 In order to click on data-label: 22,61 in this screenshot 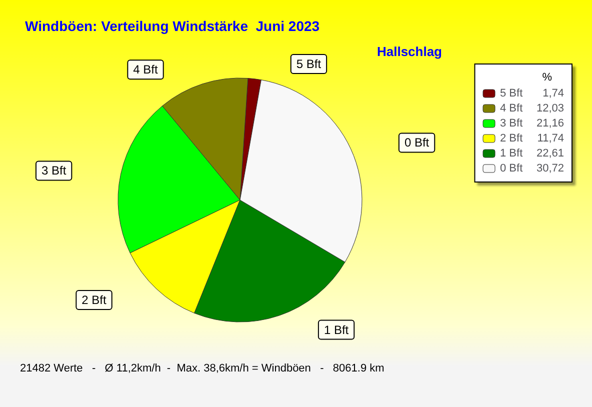, I will do `click(550, 154)`.